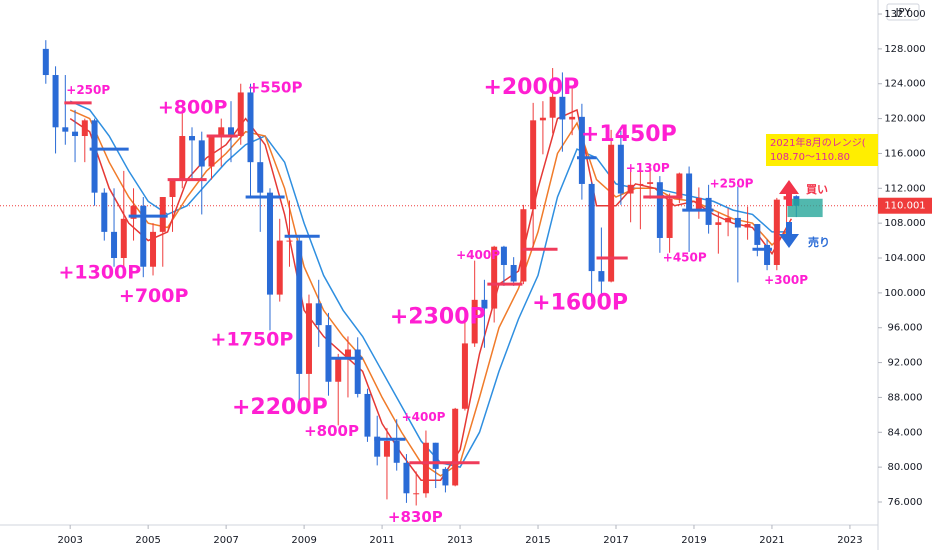  Describe the element at coordinates (303, 540) in the screenshot. I see `x-tick-label: 2009` at that location.